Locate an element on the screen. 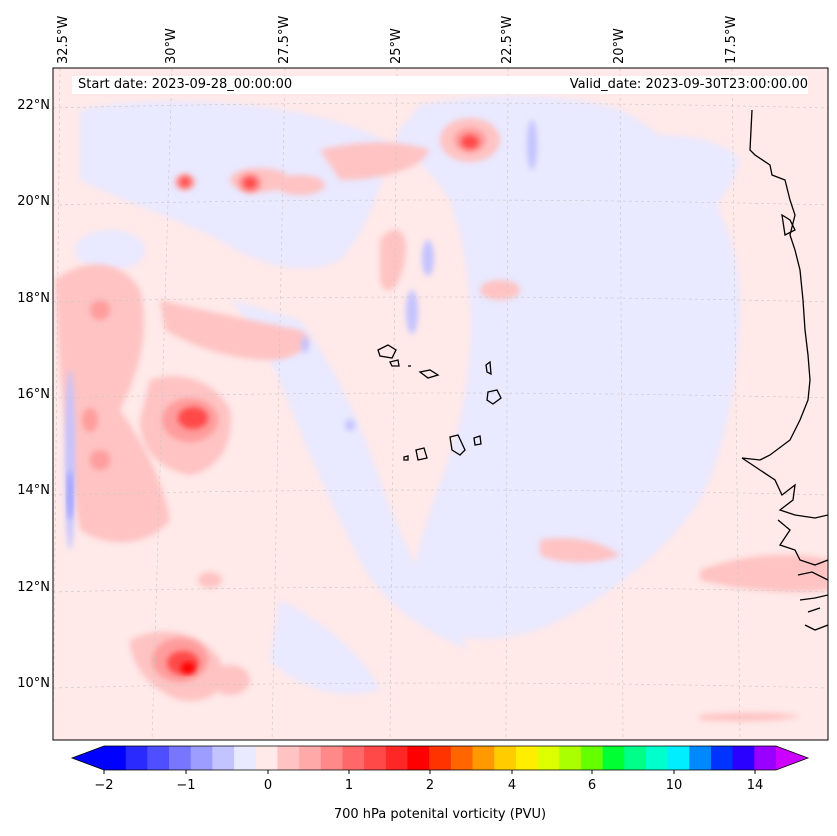 This screenshot has height=836, width=837. longitude-label: 27.5°W is located at coordinates (284, 39).